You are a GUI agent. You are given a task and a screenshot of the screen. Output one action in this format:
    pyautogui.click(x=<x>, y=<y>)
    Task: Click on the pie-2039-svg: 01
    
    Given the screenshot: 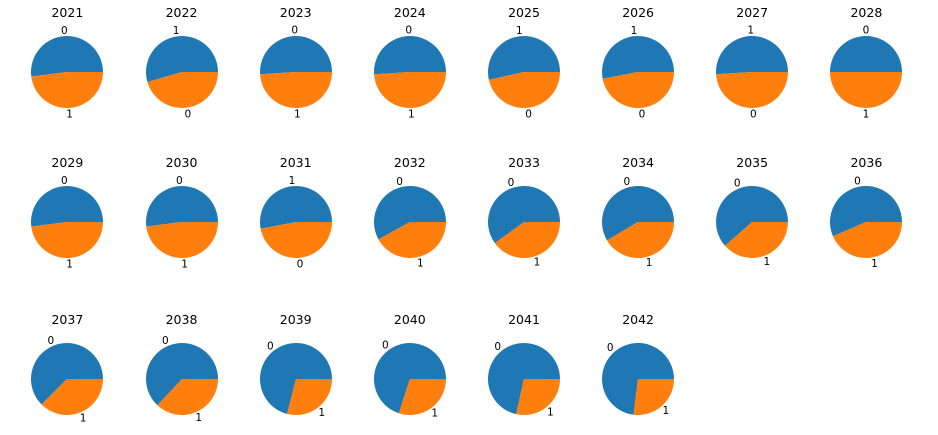 What is the action you would take?
    pyautogui.click(x=295, y=379)
    